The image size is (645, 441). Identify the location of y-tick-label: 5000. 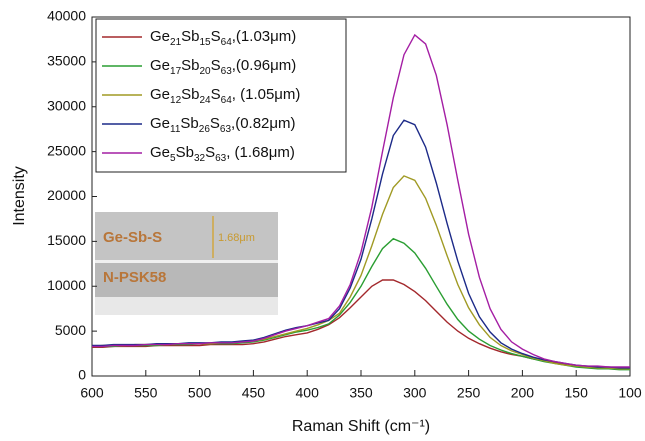
(70, 330).